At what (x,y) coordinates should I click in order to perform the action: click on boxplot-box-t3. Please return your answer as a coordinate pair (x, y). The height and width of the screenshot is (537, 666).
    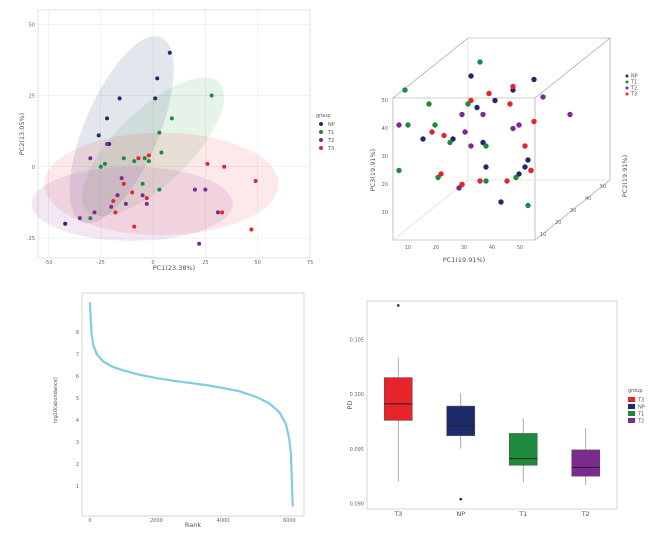
    Looking at the image, I should click on (398, 399).